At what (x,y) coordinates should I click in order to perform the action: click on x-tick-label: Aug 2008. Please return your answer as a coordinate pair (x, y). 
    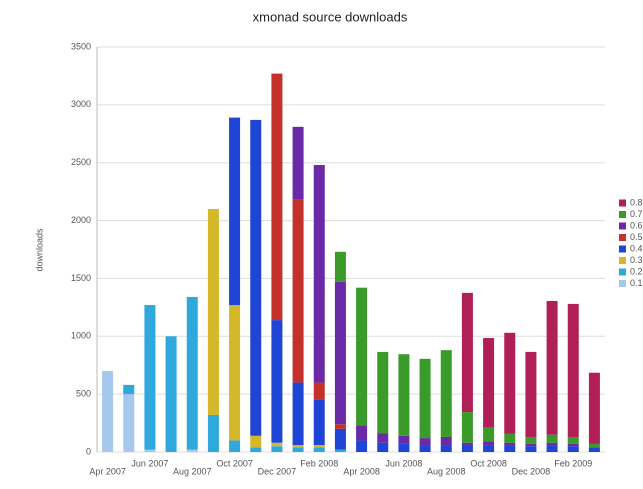
    Looking at the image, I should click on (446, 471).